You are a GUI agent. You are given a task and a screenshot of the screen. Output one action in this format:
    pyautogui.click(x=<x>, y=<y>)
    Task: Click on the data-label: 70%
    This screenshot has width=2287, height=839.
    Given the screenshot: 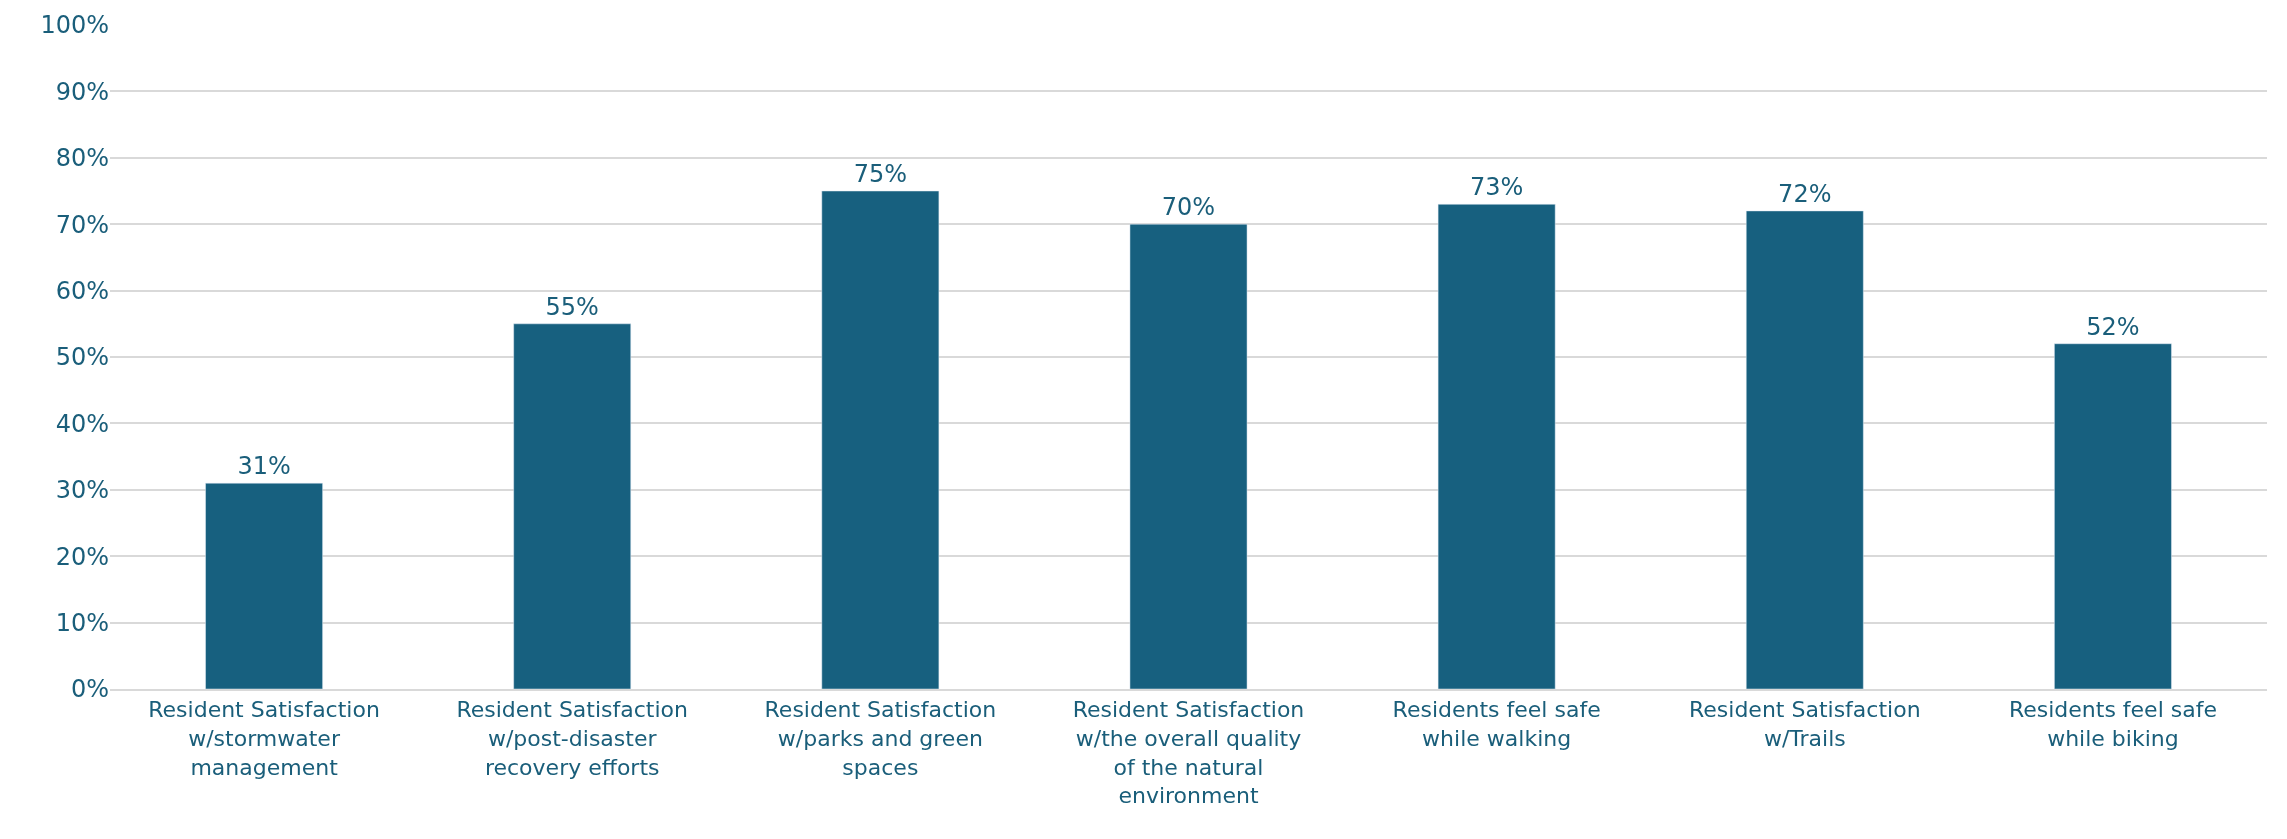 What is the action you would take?
    pyautogui.click(x=1188, y=207)
    